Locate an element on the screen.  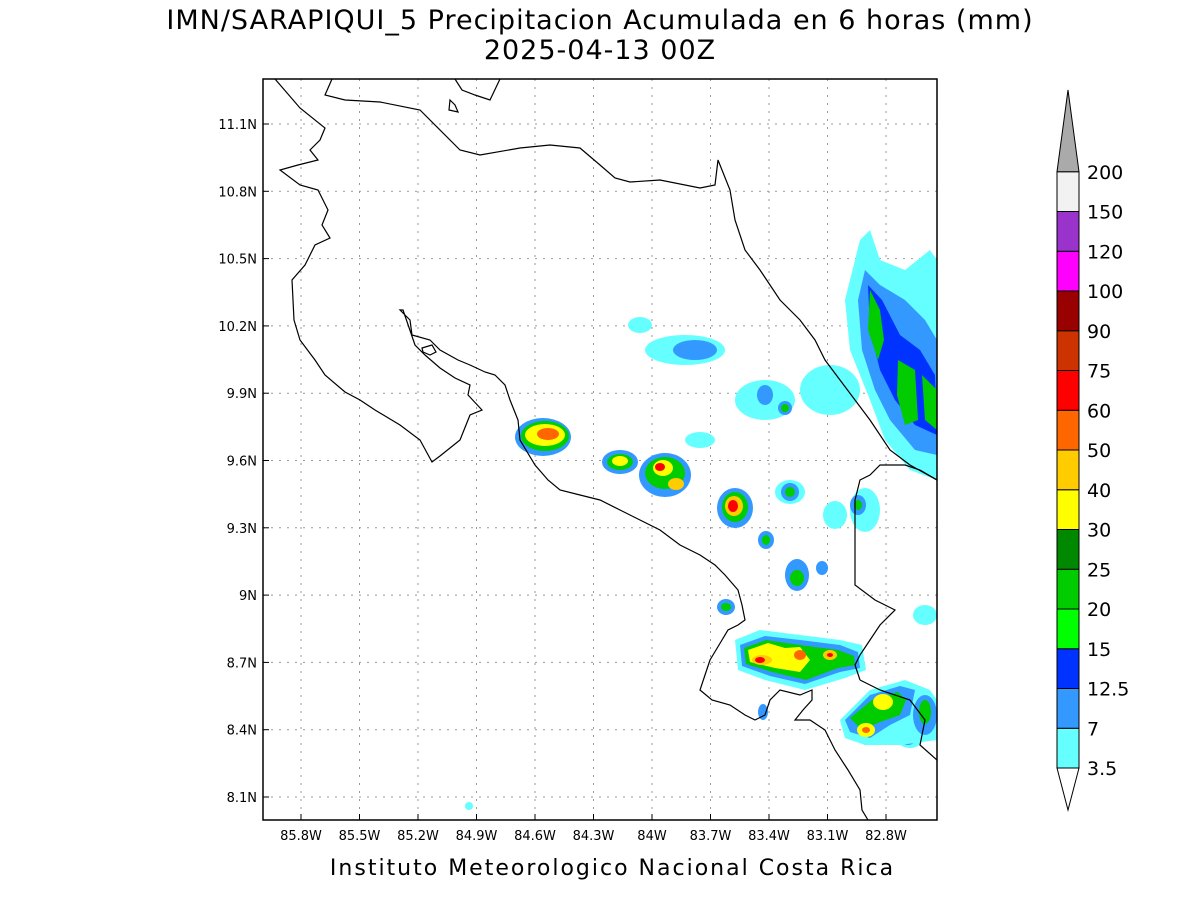
rain-cell-isolated is located at coordinates (469, 806).